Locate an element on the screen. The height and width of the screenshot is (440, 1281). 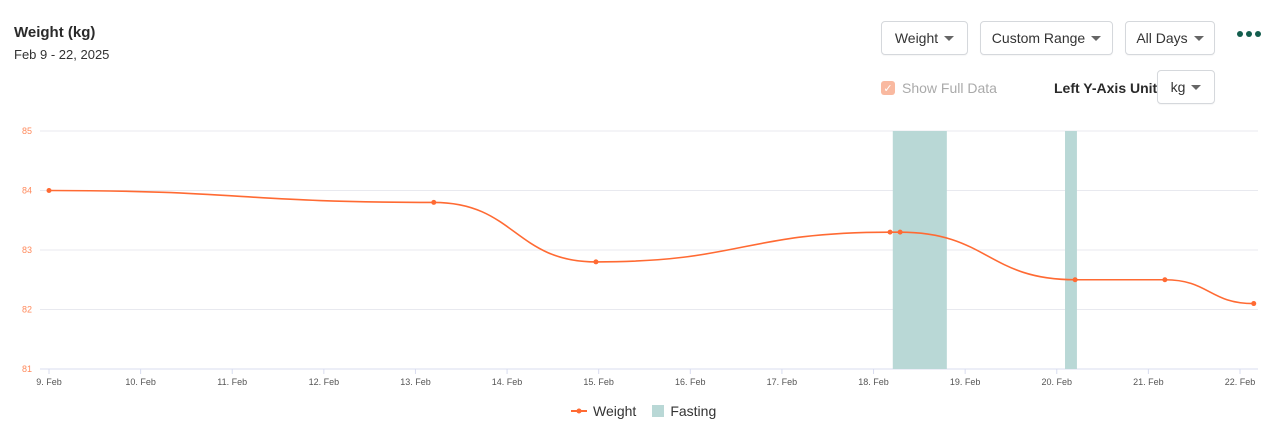
x-tick-label: 9. Feb is located at coordinates (49, 382).